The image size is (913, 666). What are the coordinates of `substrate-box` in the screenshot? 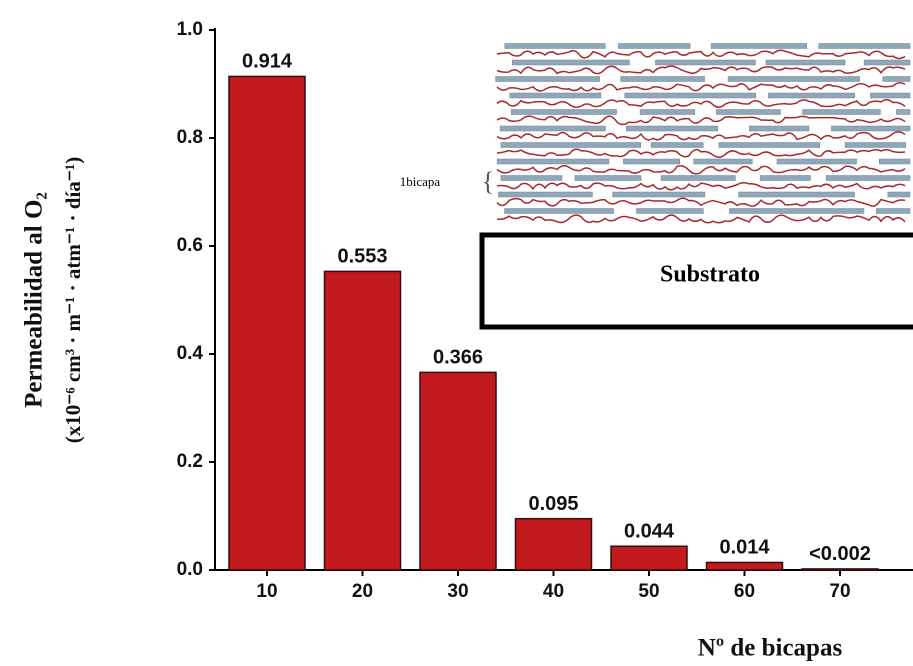 It's located at (696, 281).